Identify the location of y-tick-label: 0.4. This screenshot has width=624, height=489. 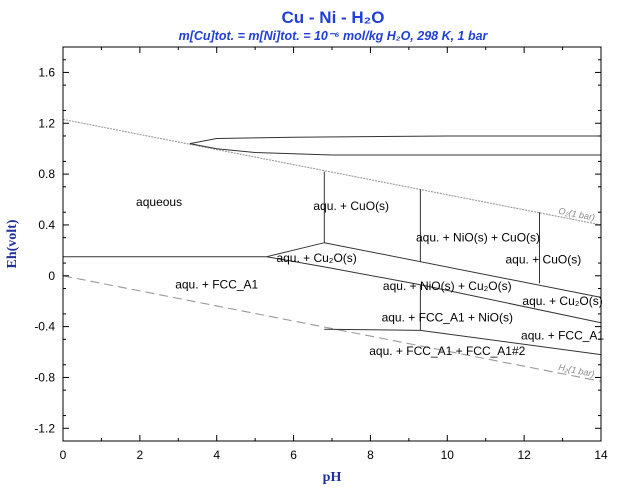
(46, 225).